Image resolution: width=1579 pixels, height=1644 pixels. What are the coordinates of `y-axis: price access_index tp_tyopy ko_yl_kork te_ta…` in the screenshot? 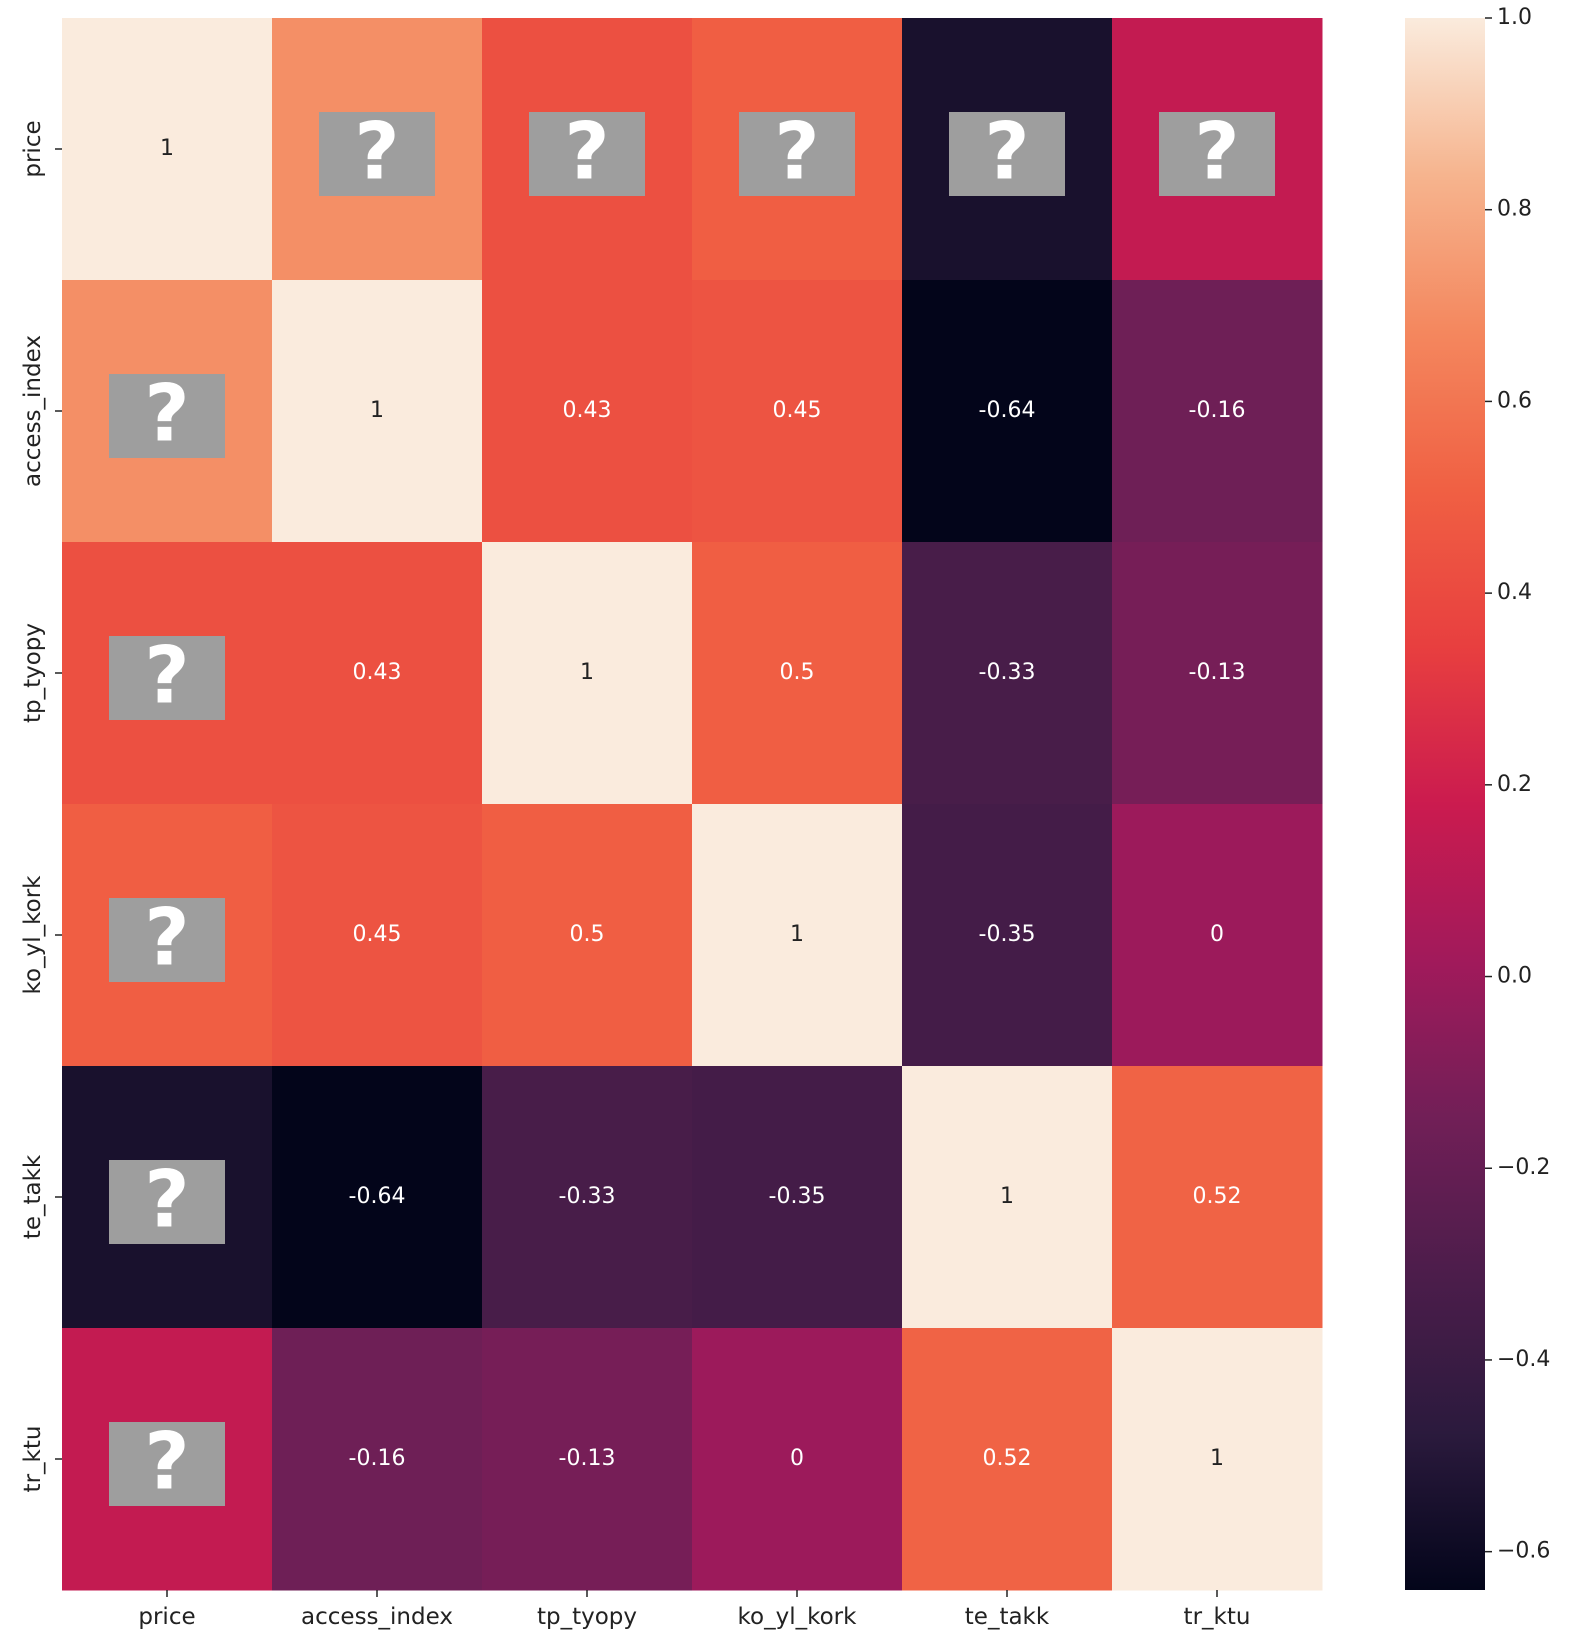 It's located at (41, 806).